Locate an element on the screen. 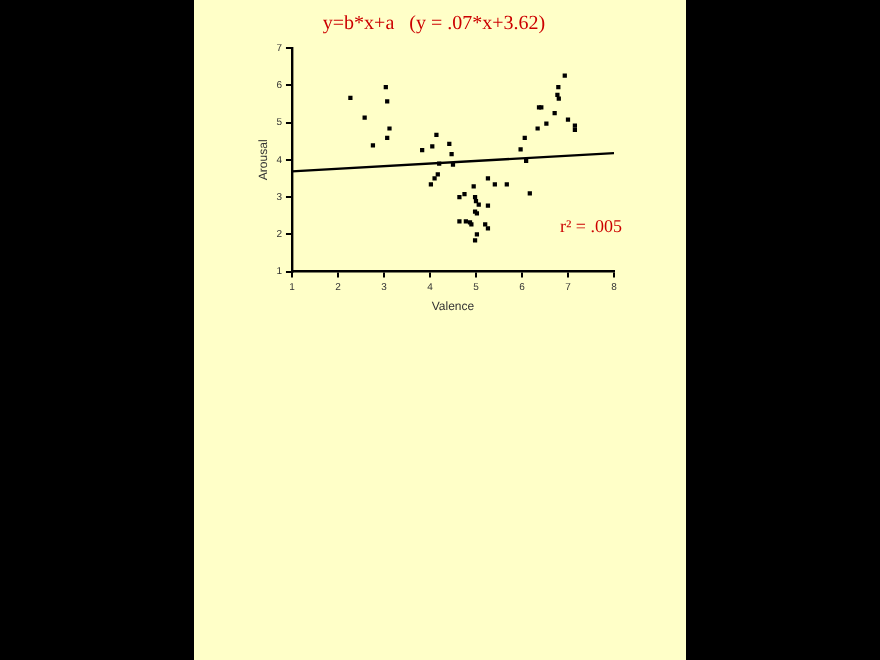  chart-title: y=b*x+a (y = .07*x+3.62) is located at coordinates (434, 24).